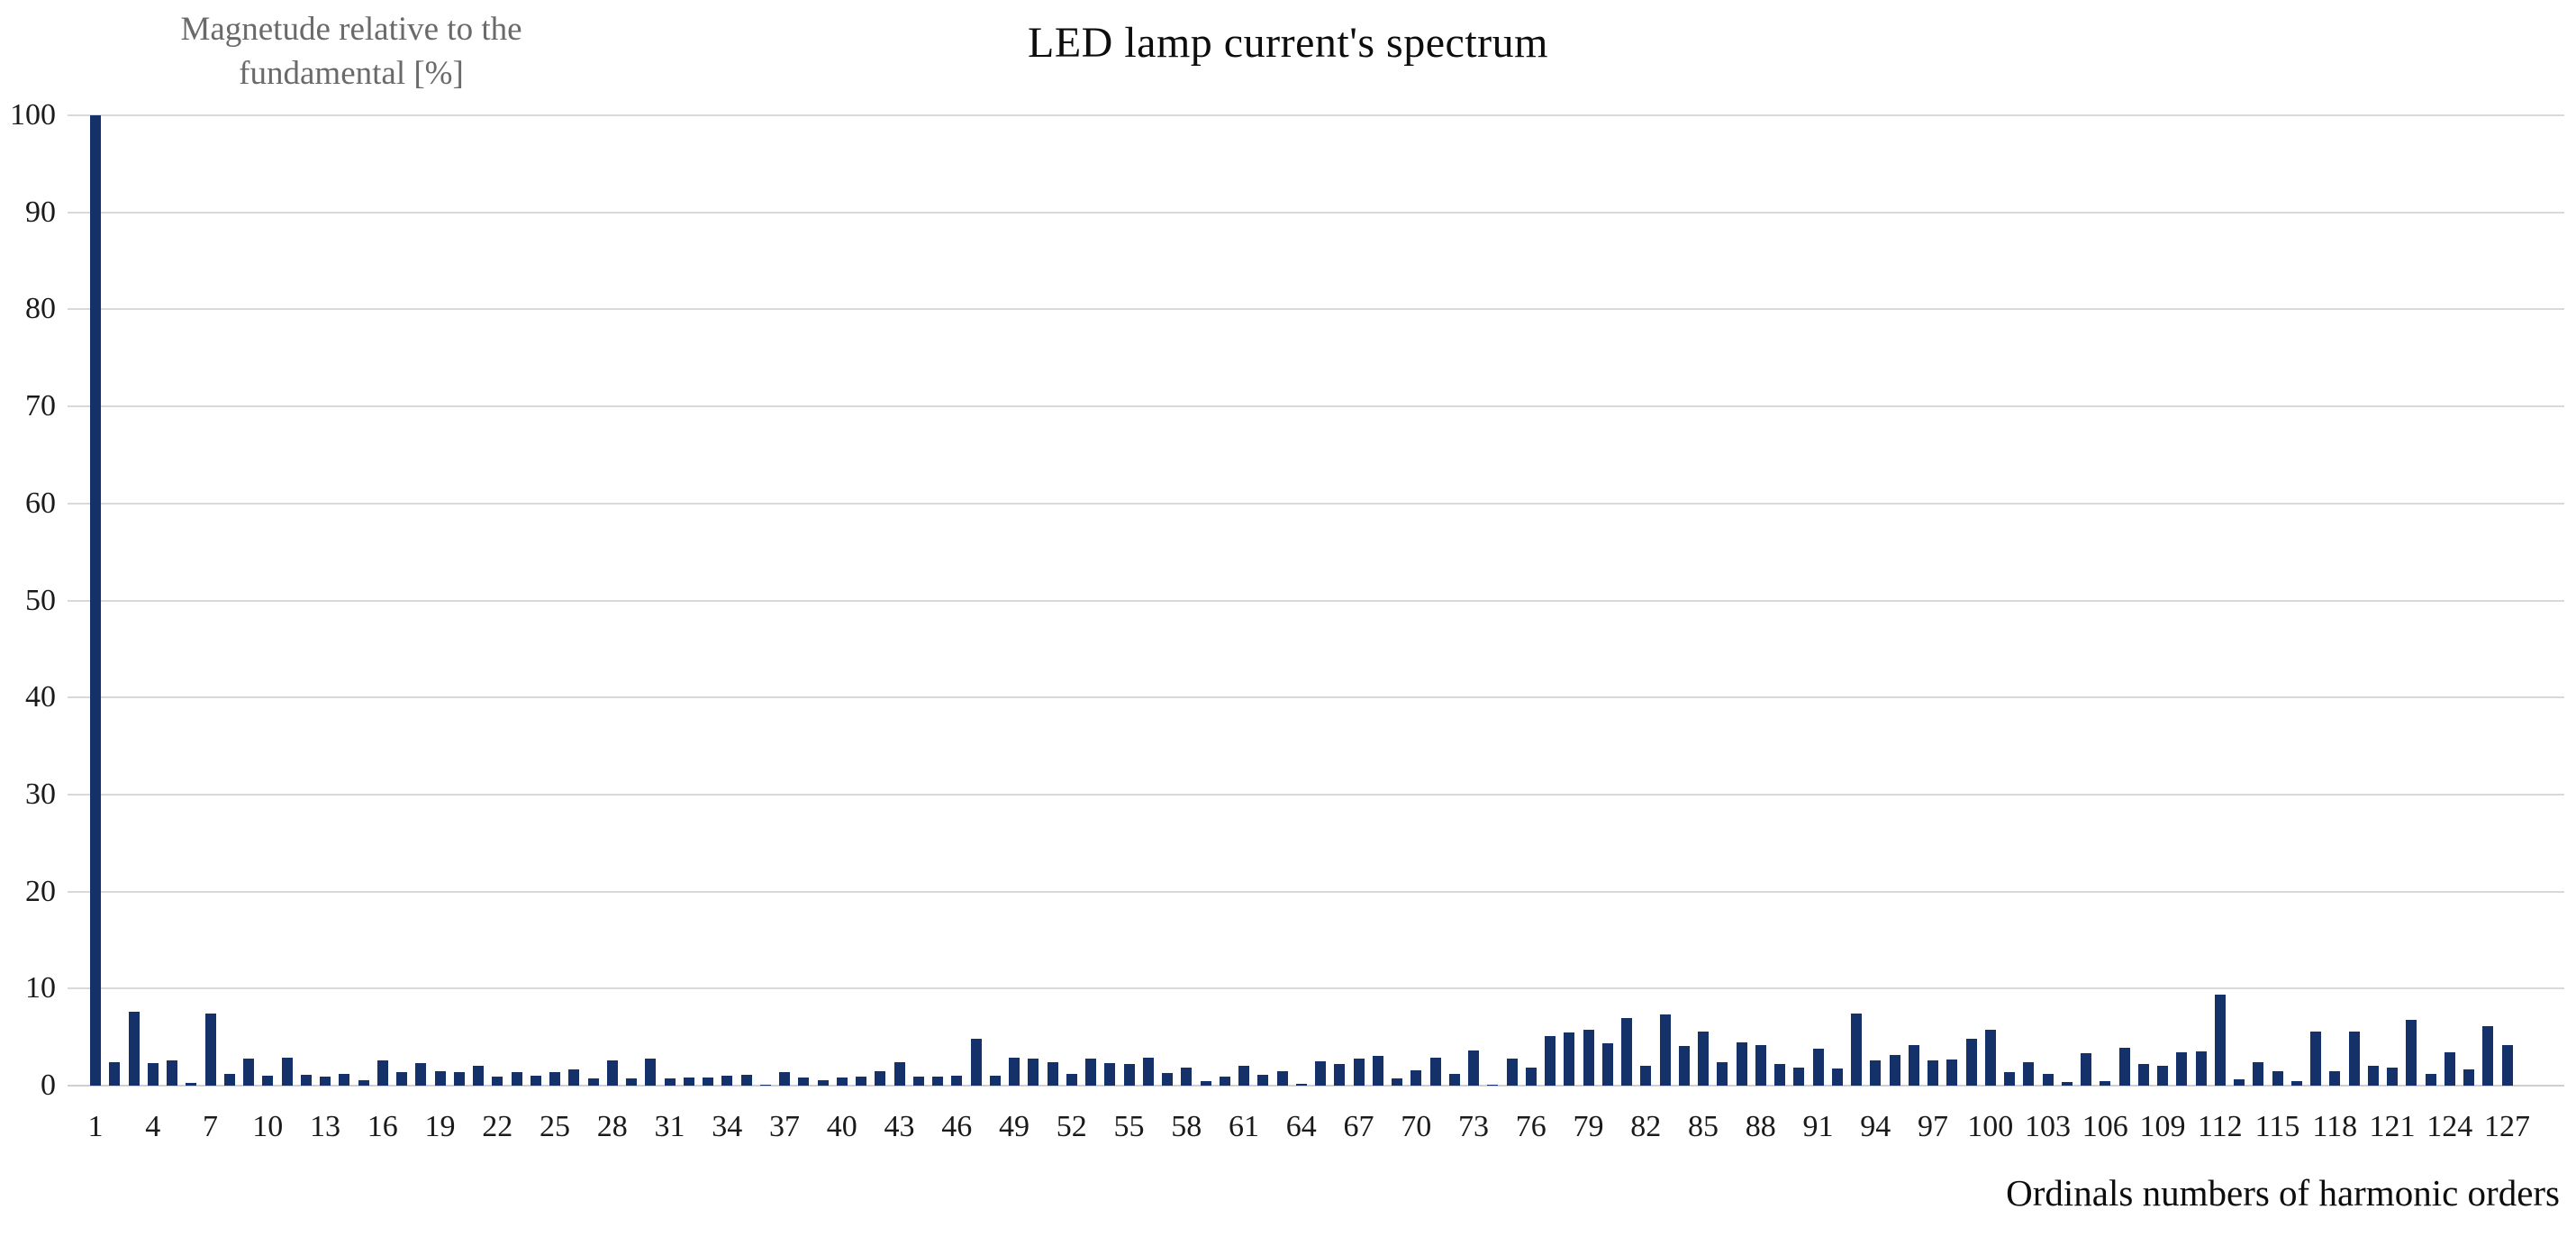 The height and width of the screenshot is (1255, 2576). What do you see at coordinates (2507, 1126) in the screenshot?
I see `x-tick-label-127: 127` at bounding box center [2507, 1126].